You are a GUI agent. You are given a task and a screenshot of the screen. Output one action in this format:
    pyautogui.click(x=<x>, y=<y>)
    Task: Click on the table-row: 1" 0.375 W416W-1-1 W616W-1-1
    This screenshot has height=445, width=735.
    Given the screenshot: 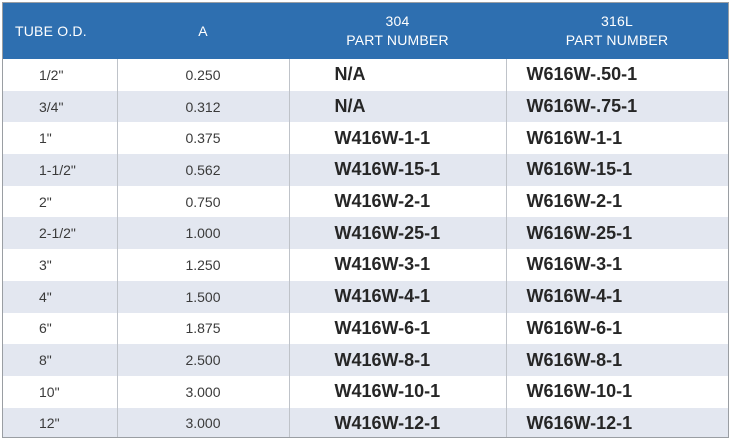 What is the action you would take?
    pyautogui.click(x=365, y=138)
    